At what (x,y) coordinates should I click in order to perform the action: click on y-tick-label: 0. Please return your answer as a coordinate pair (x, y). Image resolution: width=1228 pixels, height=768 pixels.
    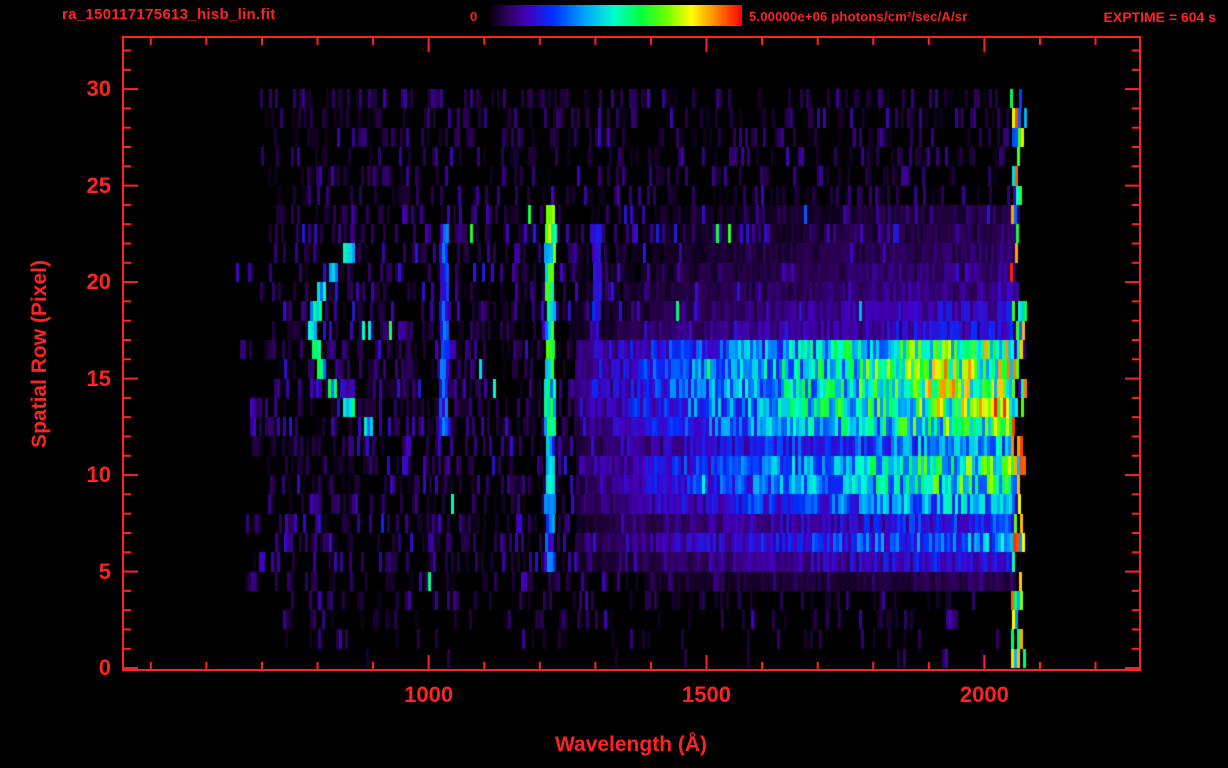
    Looking at the image, I should click on (104, 668).